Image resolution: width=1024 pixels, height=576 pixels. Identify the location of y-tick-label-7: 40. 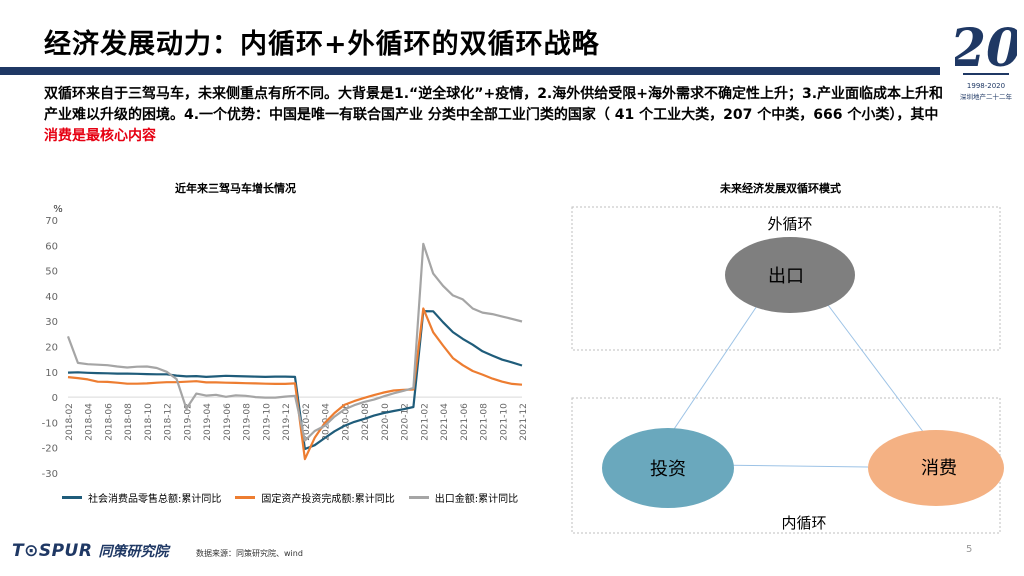
(51, 297).